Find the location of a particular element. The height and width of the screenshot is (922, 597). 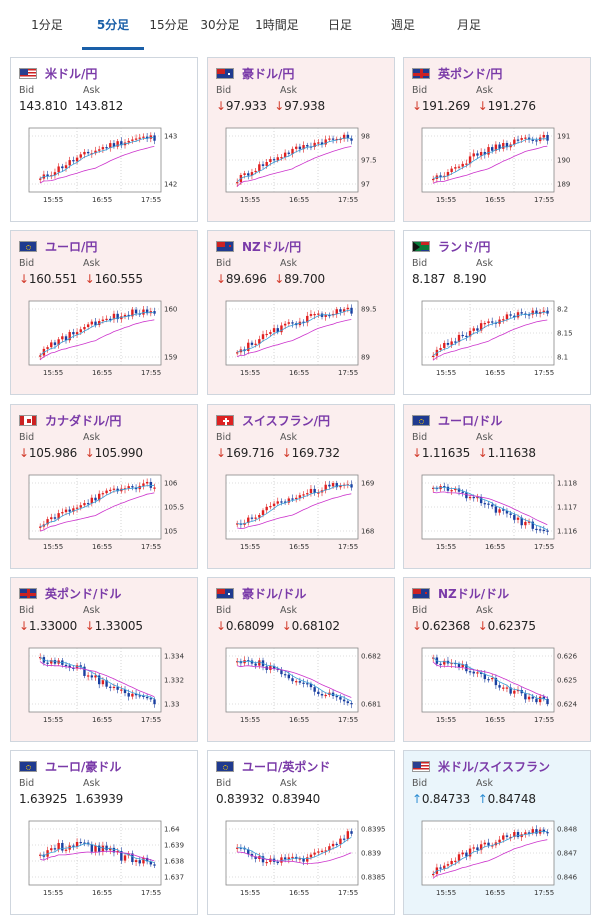

bid-price: 169.716 is located at coordinates (250, 453).